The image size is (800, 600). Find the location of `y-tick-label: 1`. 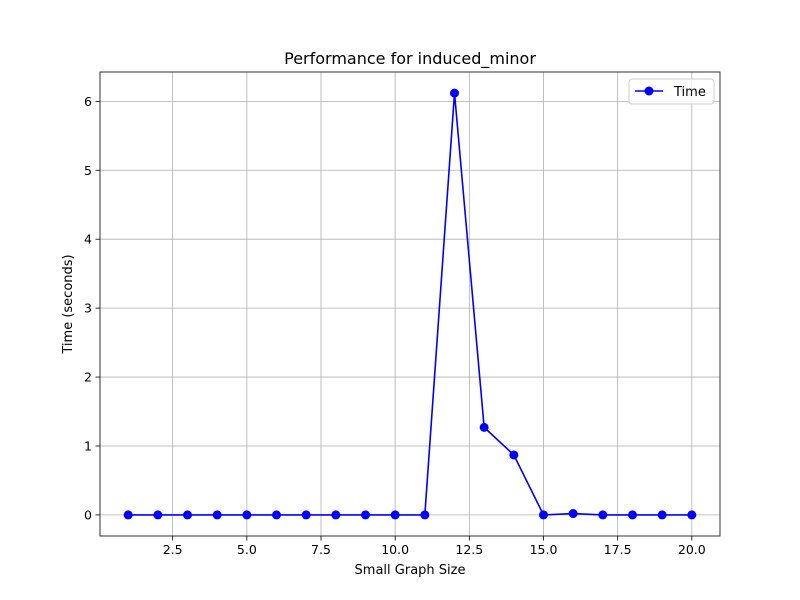

y-tick-label: 1 is located at coordinates (88, 445).